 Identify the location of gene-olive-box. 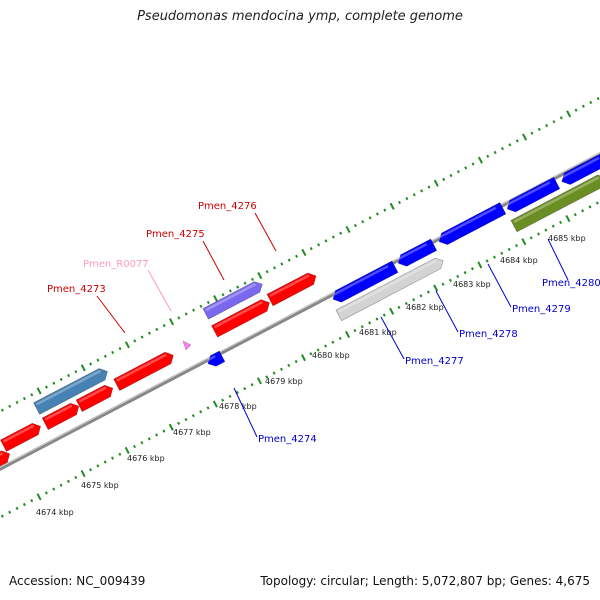
(555, 203).